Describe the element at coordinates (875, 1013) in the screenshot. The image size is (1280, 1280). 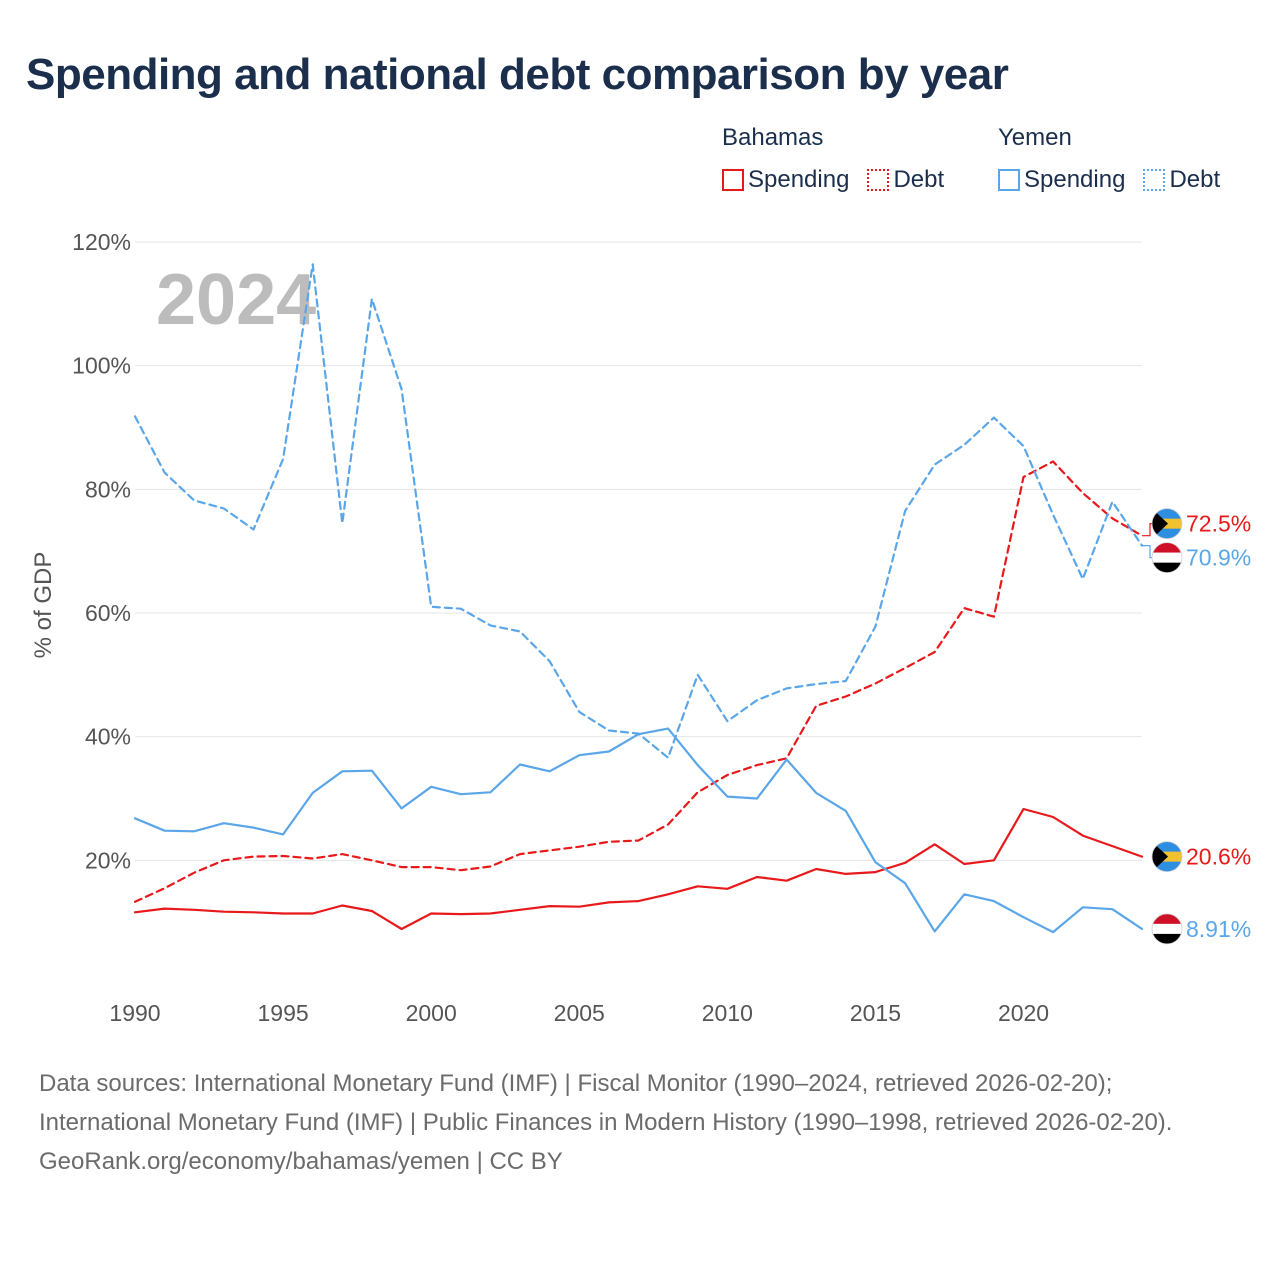
I see `x-tick-label: 2015` at that location.